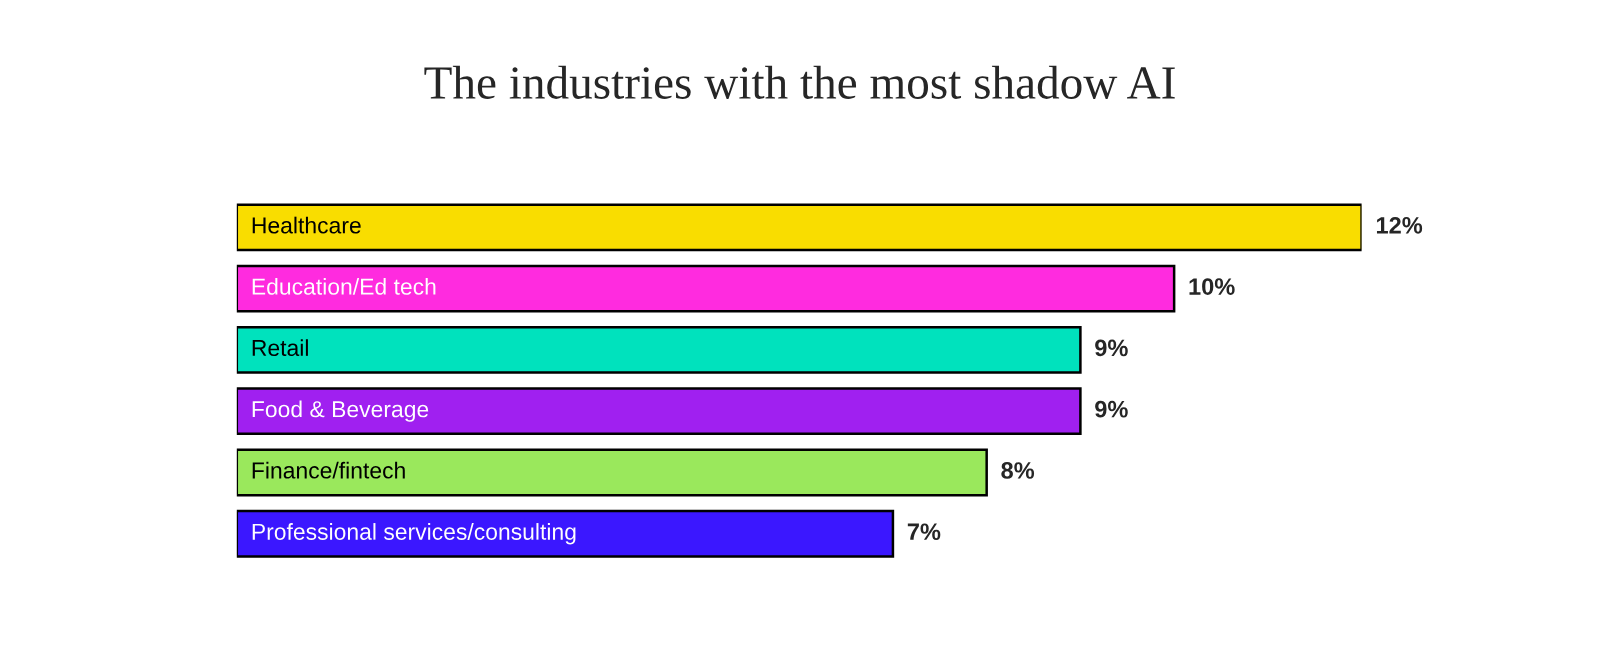 The width and height of the screenshot is (1600, 645). I want to click on y-tick-label: Finance/fintech, so click(328, 470).